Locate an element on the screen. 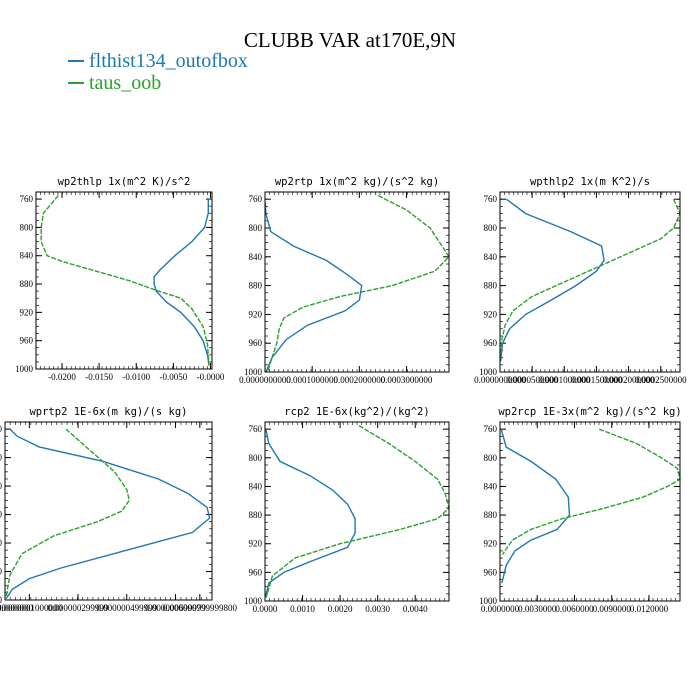 This screenshot has height=700, width=700. x-tick-label: 0.0030000 is located at coordinates (537, 609).